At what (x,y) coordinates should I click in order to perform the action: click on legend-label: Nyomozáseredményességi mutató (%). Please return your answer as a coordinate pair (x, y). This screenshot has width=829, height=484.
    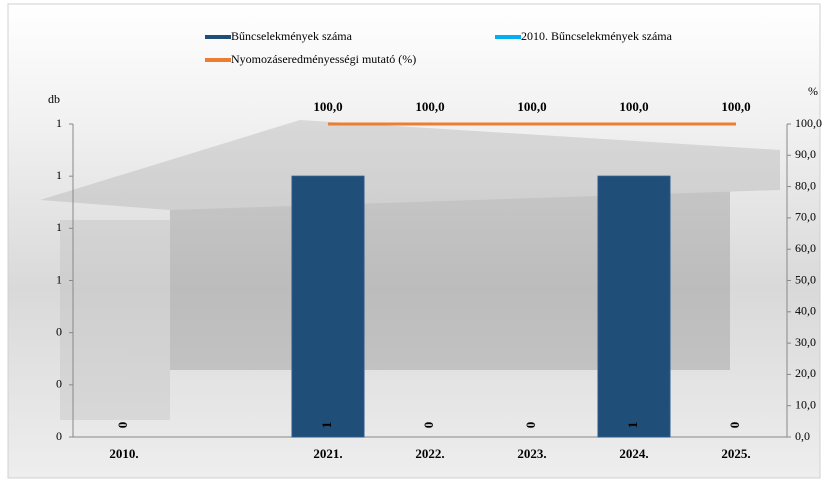
    Looking at the image, I should click on (323, 59).